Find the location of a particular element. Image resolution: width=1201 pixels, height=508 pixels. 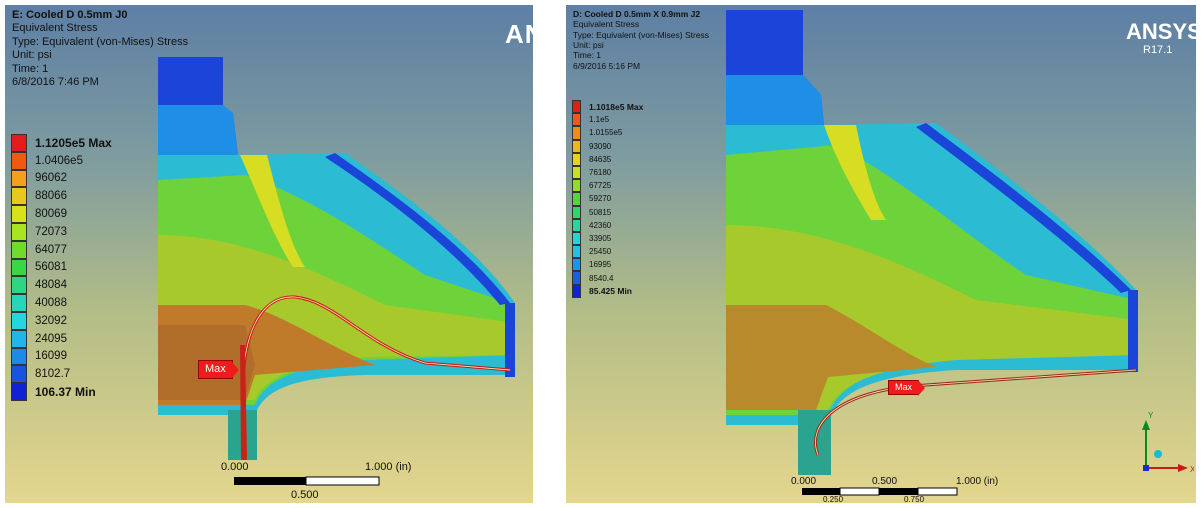

legend-entry: 8102.7 is located at coordinates (61, 374).